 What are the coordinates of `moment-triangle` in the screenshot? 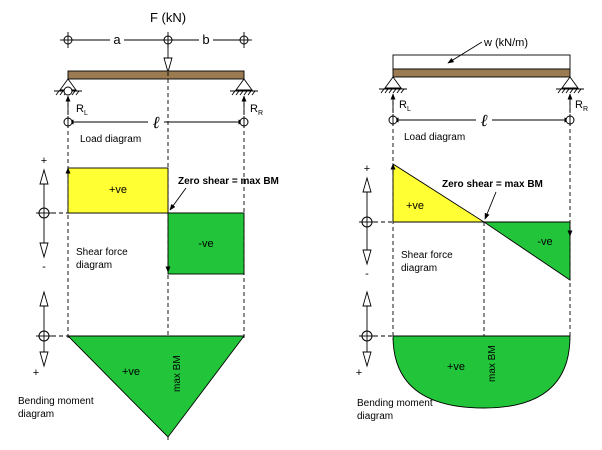 It's located at (155, 386).